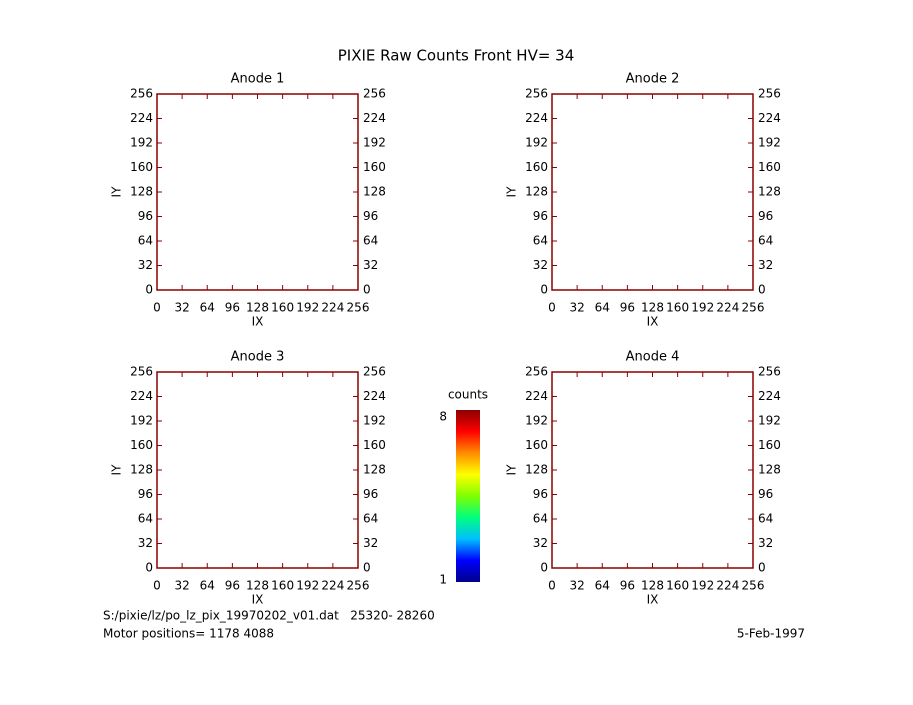  What do you see at coordinates (258, 79) in the screenshot?
I see `panel-title: Anode 1` at bounding box center [258, 79].